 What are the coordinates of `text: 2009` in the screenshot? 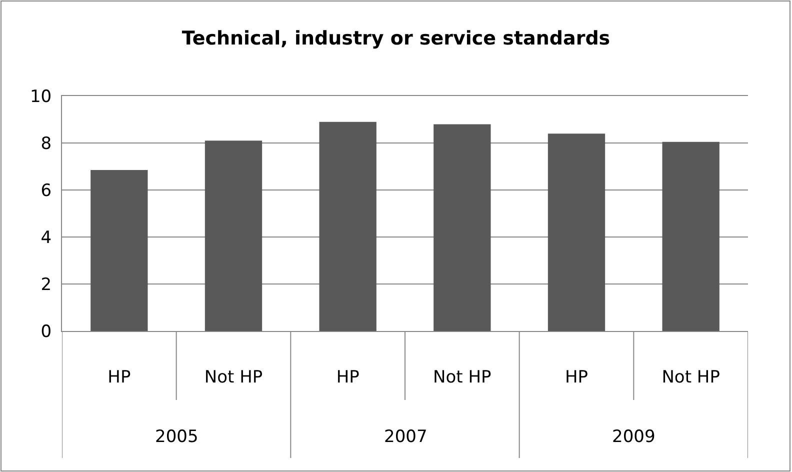 It's located at (634, 437).